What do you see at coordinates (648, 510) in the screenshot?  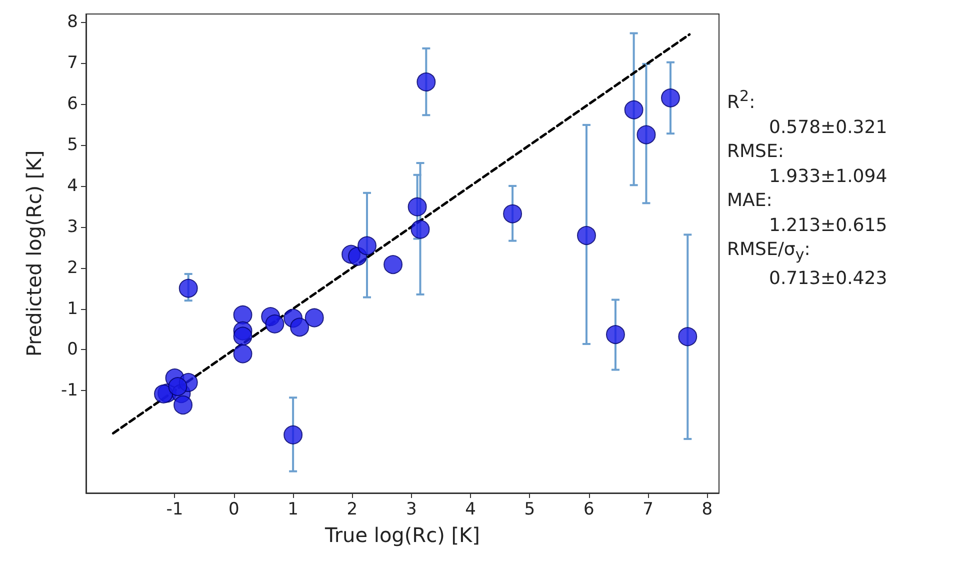 I see `x-tick-label: 7` at bounding box center [648, 510].